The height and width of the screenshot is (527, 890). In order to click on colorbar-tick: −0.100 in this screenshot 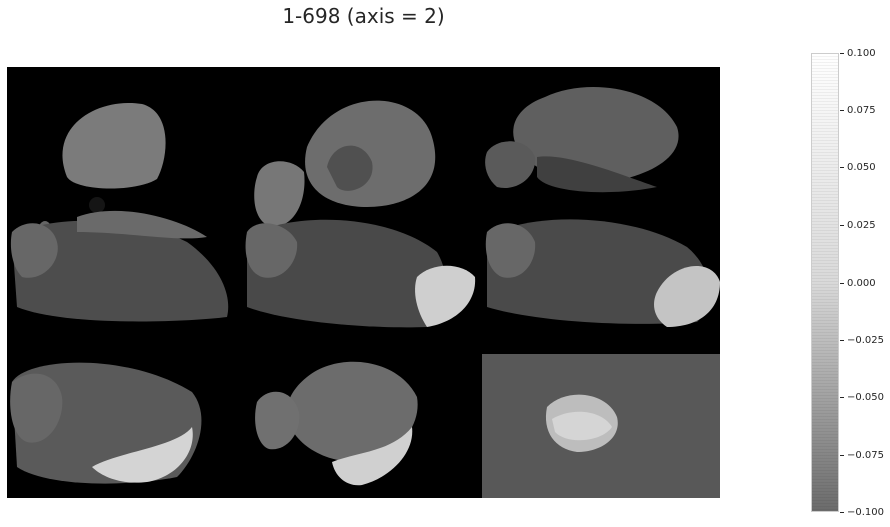, I will do `click(862, 512)`.